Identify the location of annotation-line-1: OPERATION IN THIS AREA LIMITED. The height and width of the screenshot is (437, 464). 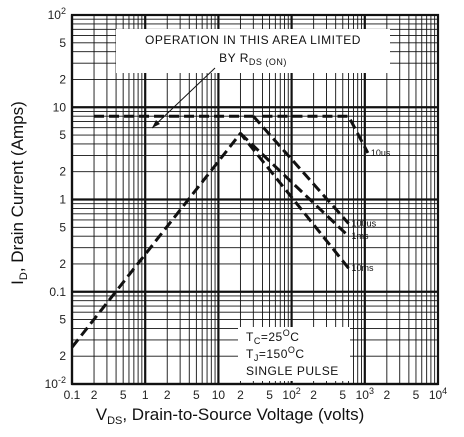
(253, 40).